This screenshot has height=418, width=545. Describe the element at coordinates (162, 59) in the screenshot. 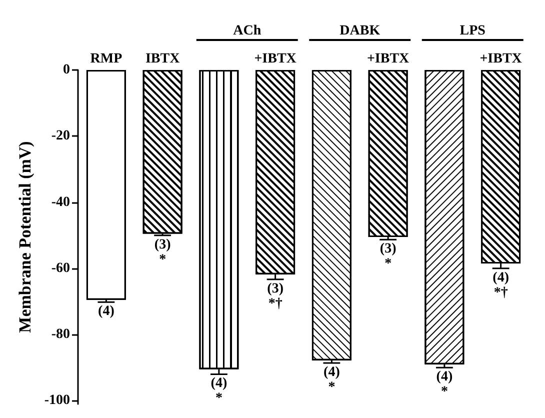

I see `x-tick-label: IBTX` at that location.